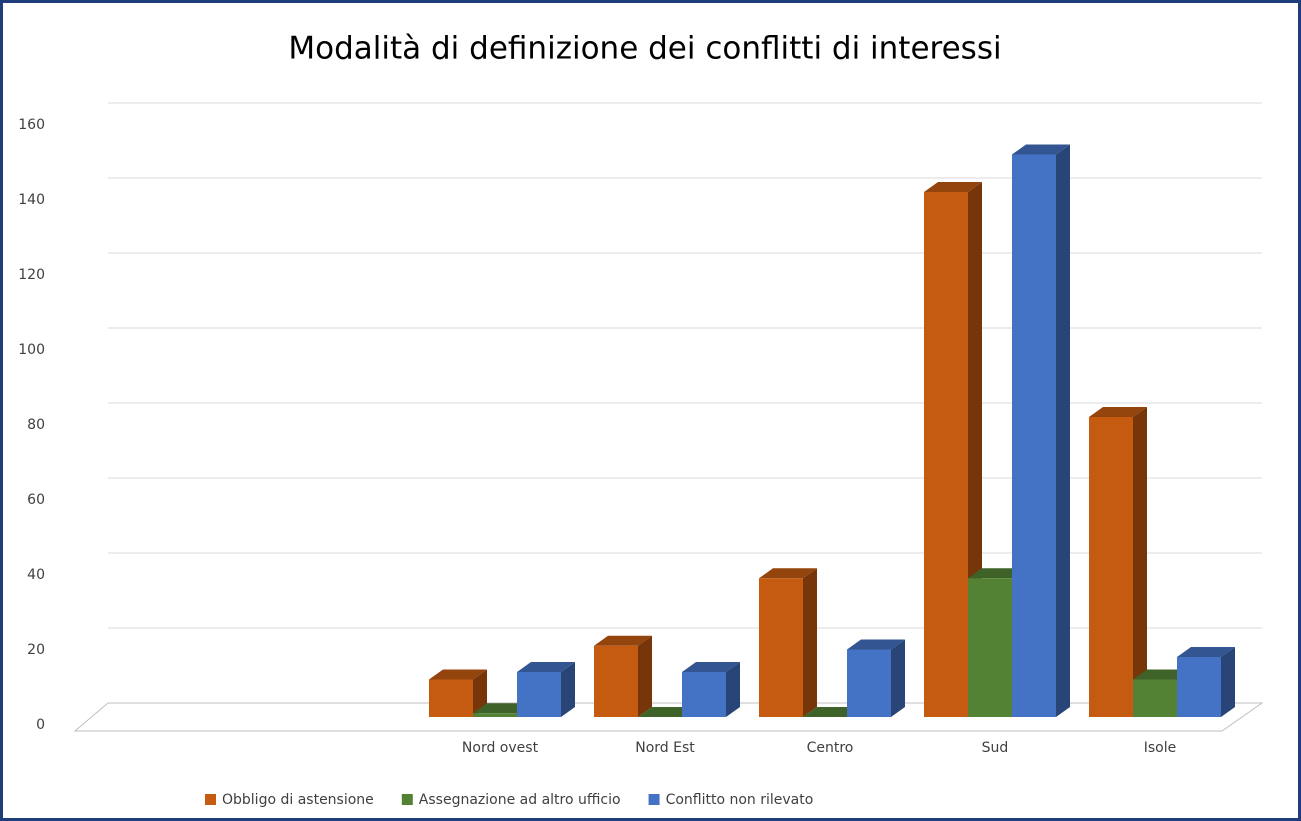 The width and height of the screenshot is (1301, 821). What do you see at coordinates (31, 275) in the screenshot?
I see `y-tick-label: 120` at bounding box center [31, 275].